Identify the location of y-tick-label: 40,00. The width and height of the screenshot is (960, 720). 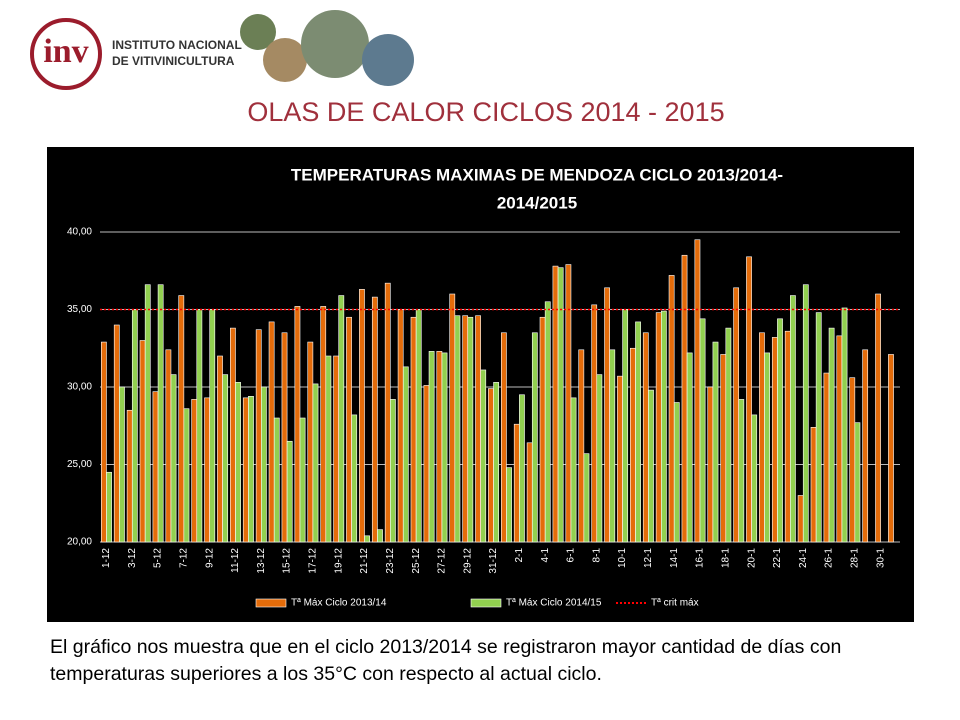
(79, 232).